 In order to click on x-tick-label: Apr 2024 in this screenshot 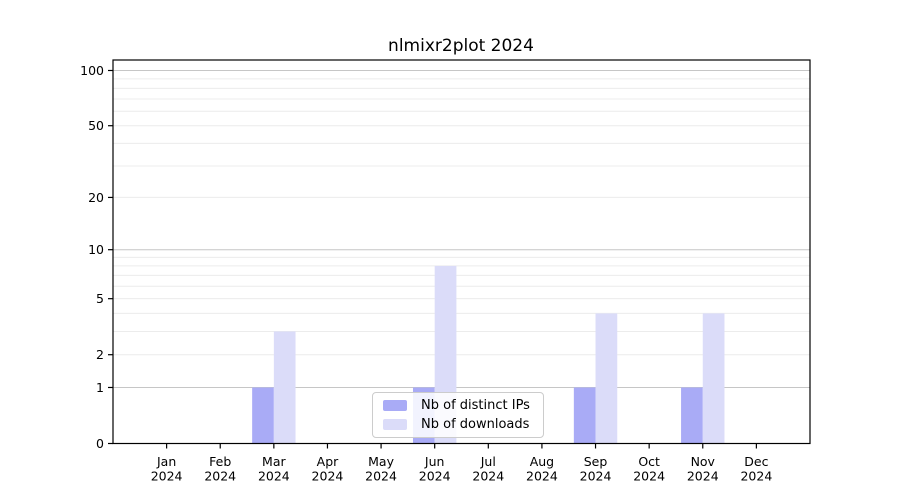, I will do `click(328, 469)`.